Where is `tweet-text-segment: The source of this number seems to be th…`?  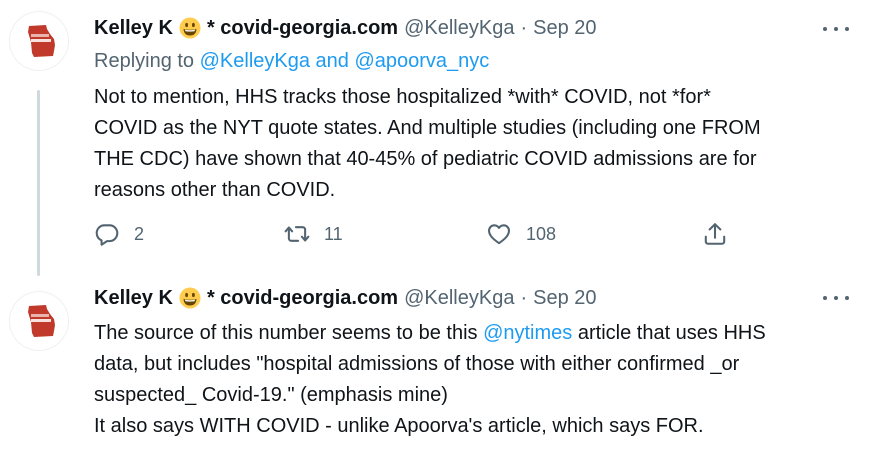
tweet-text-segment: The source of this number seems to be th… is located at coordinates (289, 333).